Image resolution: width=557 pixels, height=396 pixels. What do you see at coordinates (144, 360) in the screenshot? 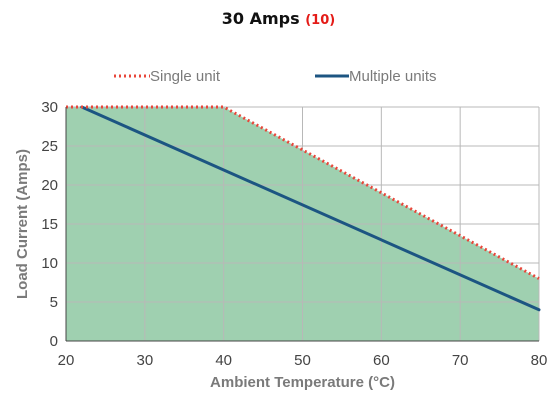
I see `x-tick-label: 30` at bounding box center [144, 360].